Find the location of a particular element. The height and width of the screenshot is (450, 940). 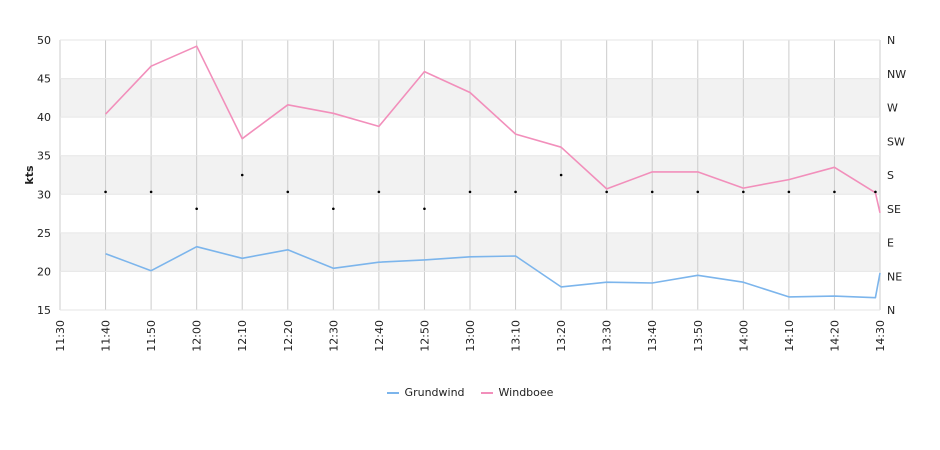

legend-item-windboee: Windboee is located at coordinates (517, 392).